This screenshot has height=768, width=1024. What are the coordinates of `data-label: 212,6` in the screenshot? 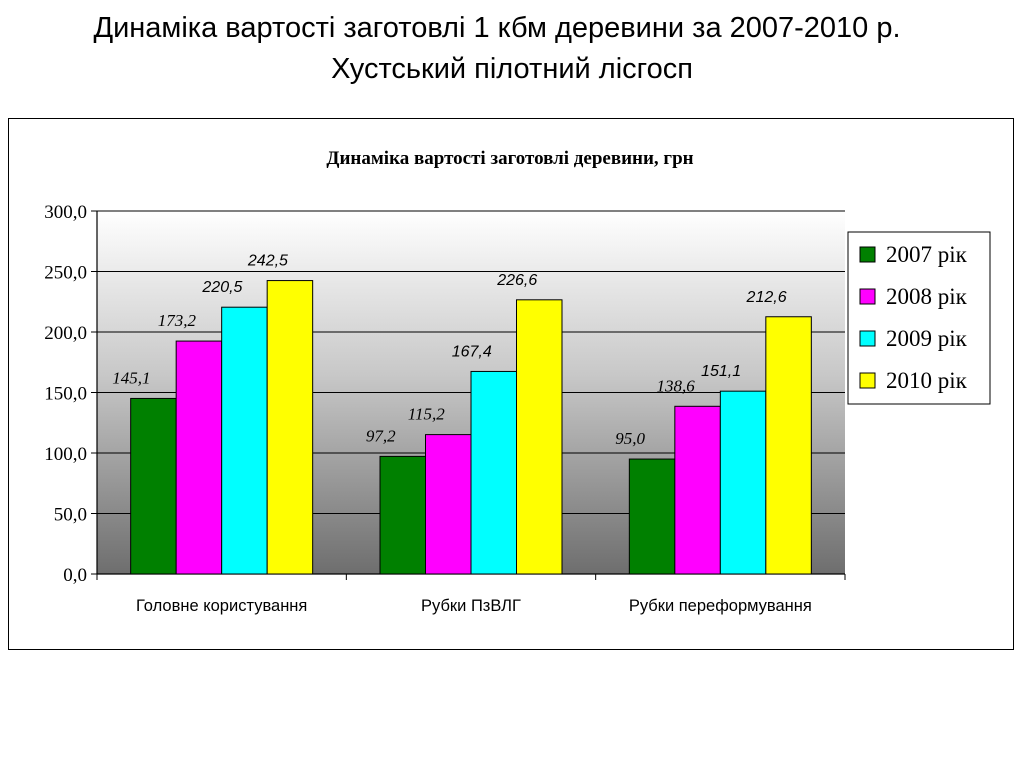 It's located at (766, 297).